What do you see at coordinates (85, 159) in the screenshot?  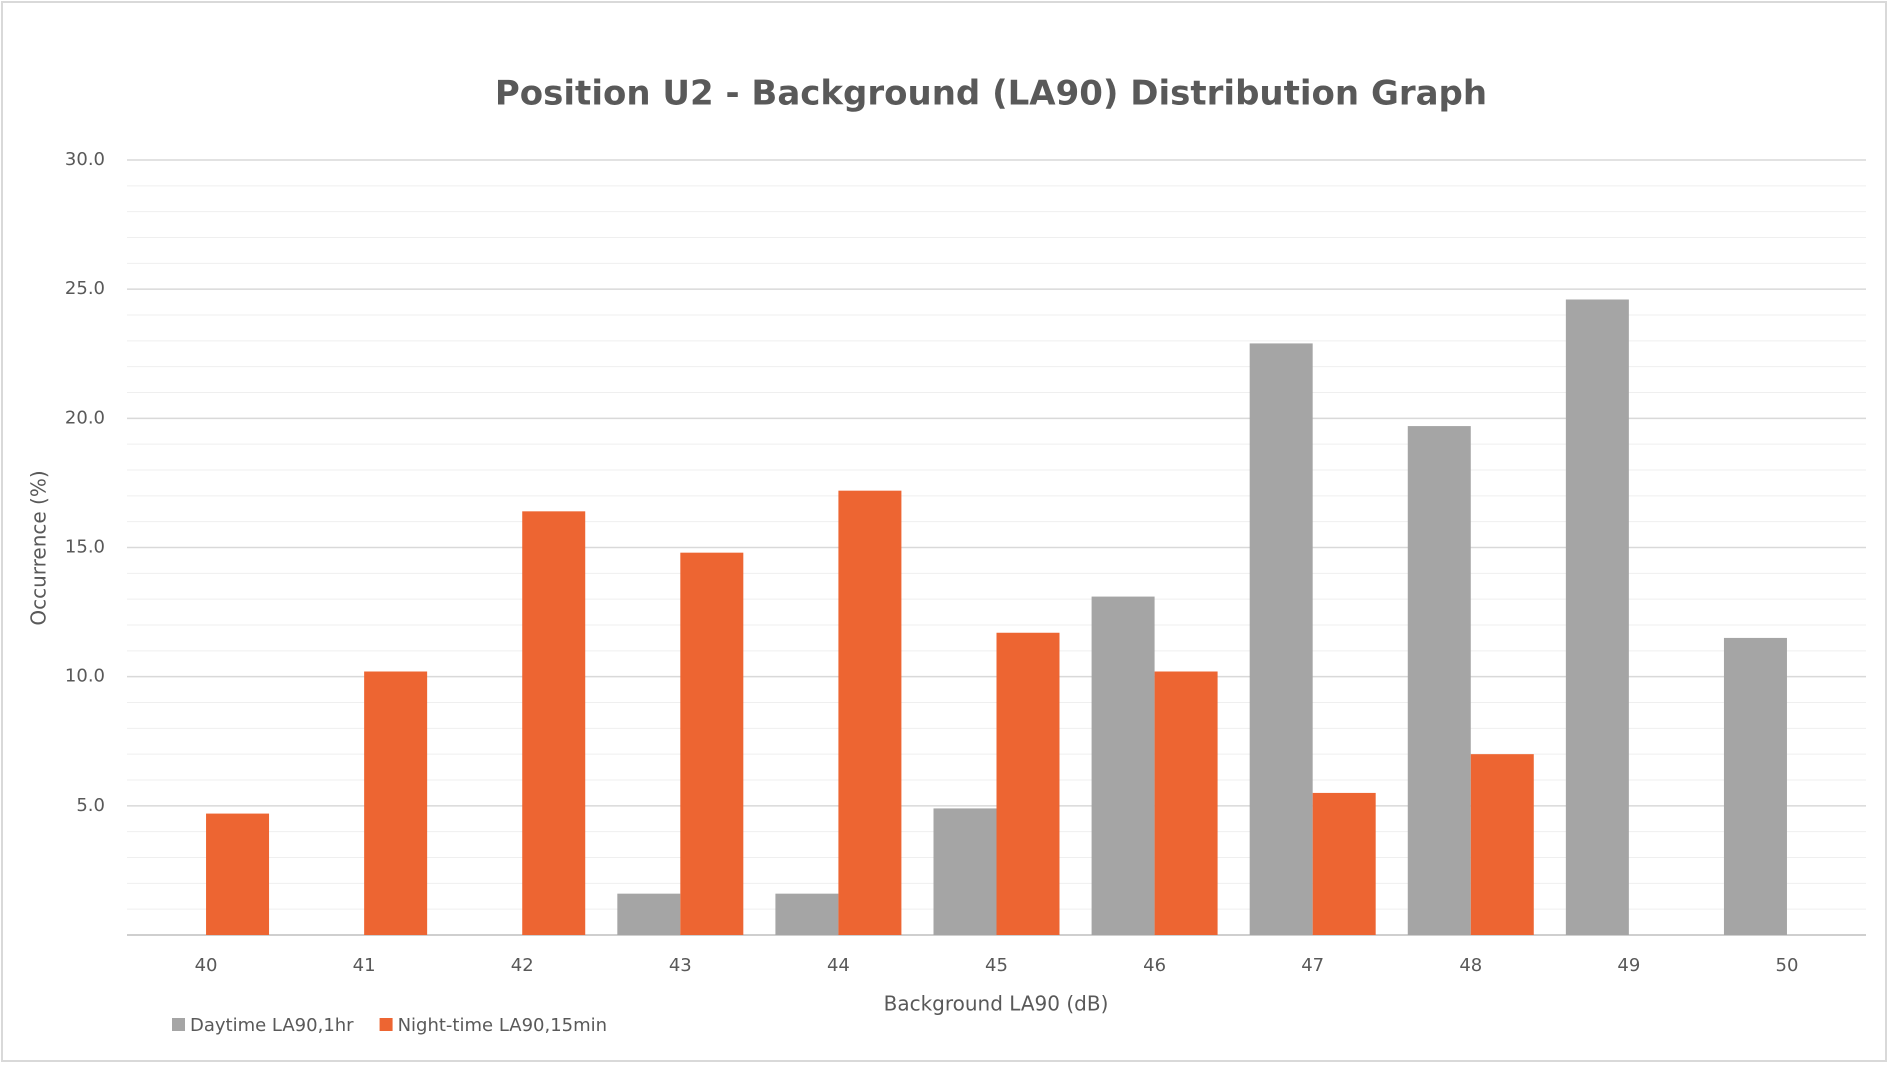 I see `y-tick-label: 30.0` at bounding box center [85, 159].